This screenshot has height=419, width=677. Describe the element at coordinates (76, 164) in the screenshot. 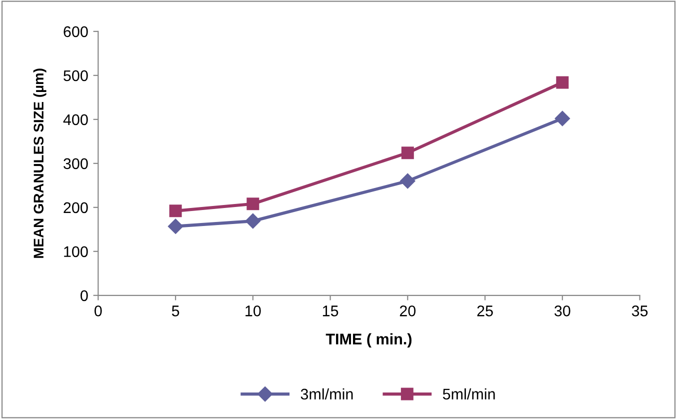

I see `y-tick-label: 300` at that location.